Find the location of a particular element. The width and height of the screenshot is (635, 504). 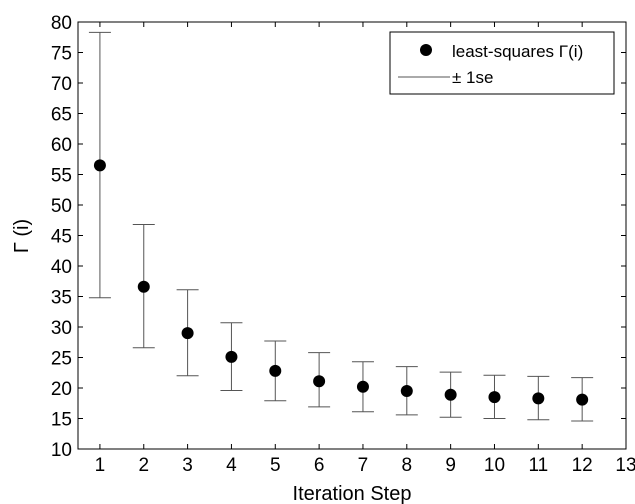

x-tick-label: 3 is located at coordinates (187, 465).